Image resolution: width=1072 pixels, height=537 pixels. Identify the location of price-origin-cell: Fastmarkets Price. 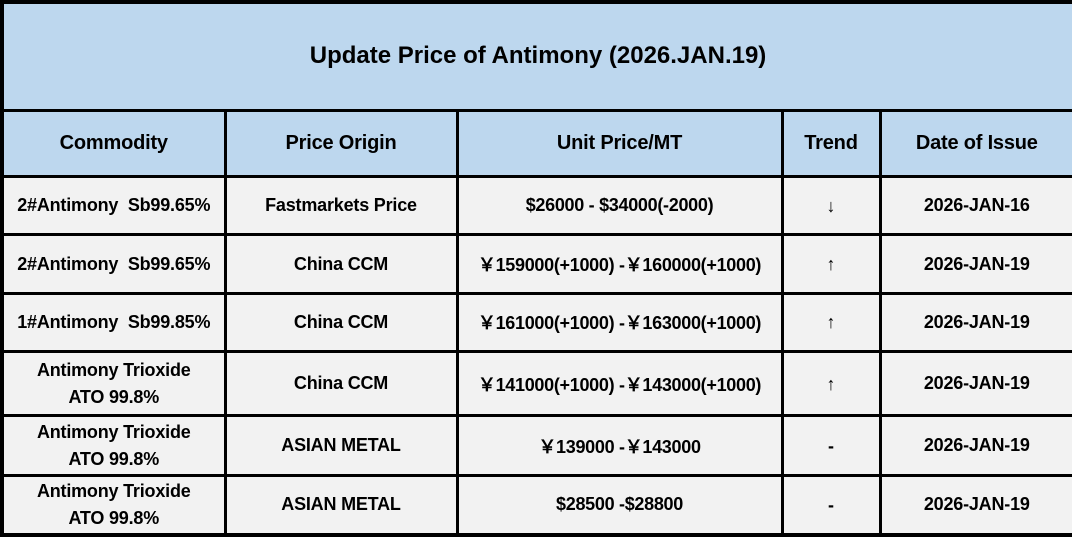
(341, 206).